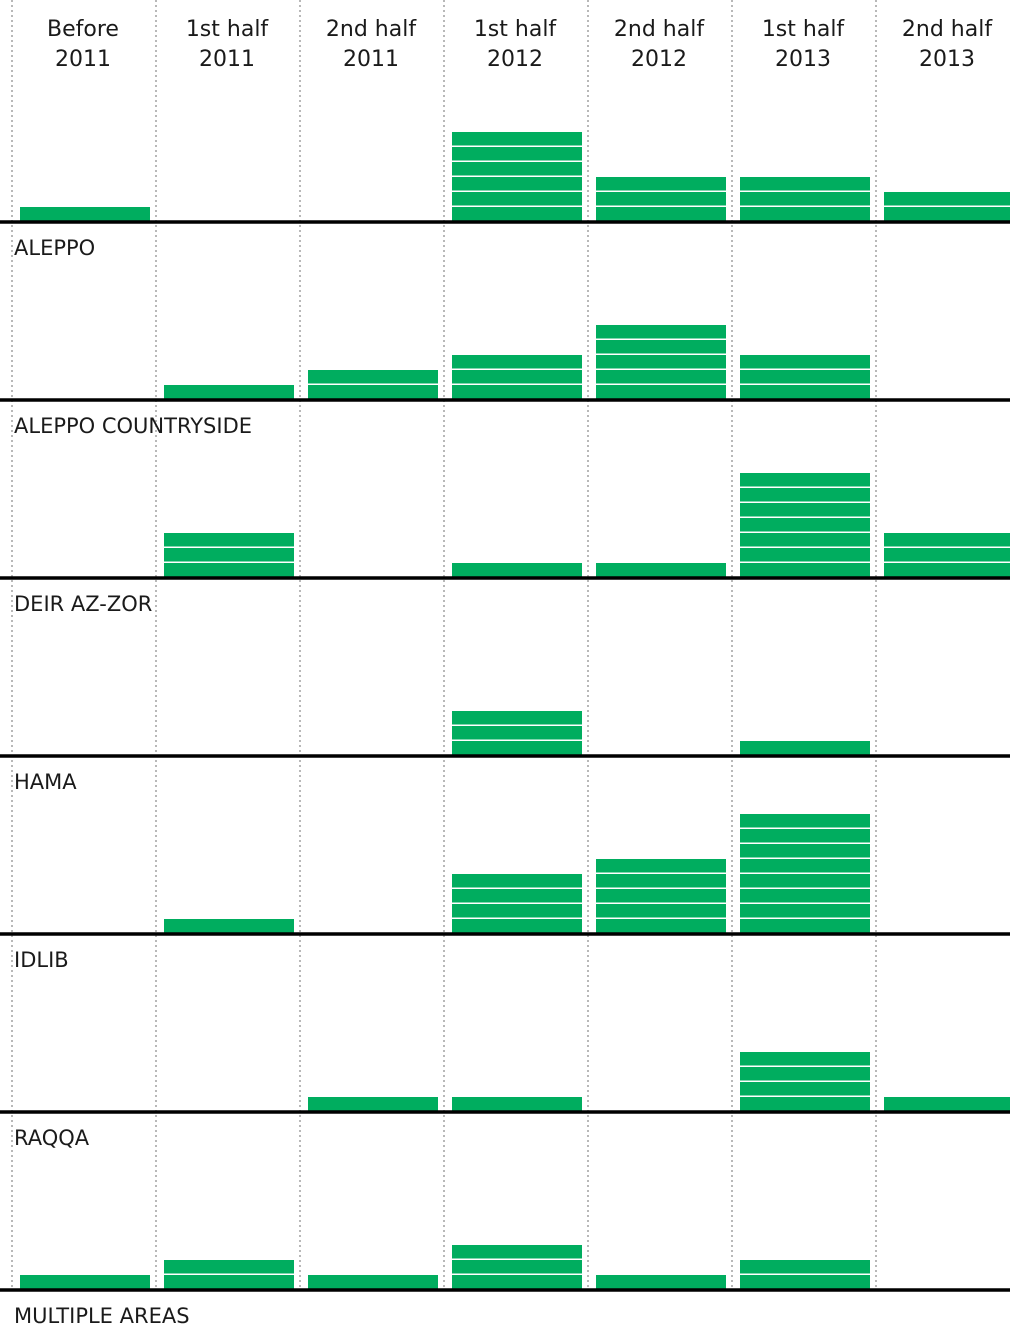  I want to click on row-label: ALEPPO COUNTRYSIDE, so click(133, 426).